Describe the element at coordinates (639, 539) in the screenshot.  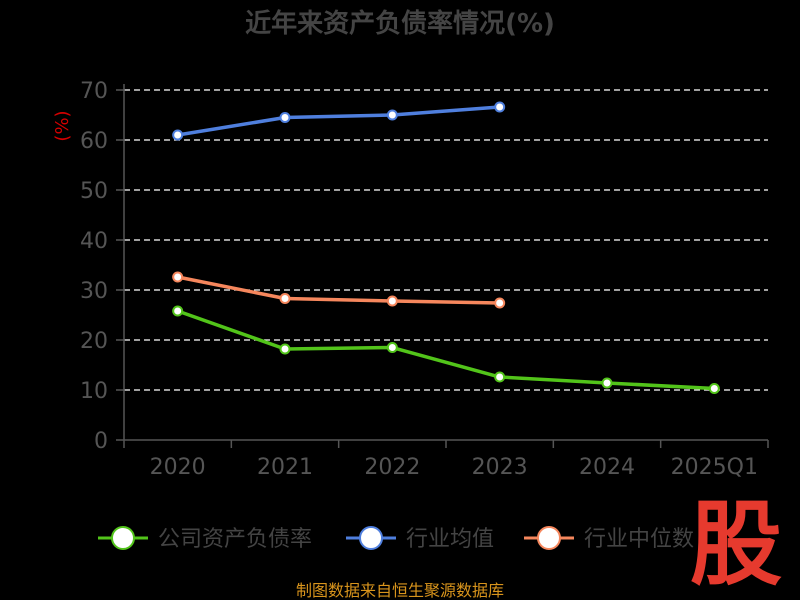
I see `legend-label: 行业中位数` at that location.